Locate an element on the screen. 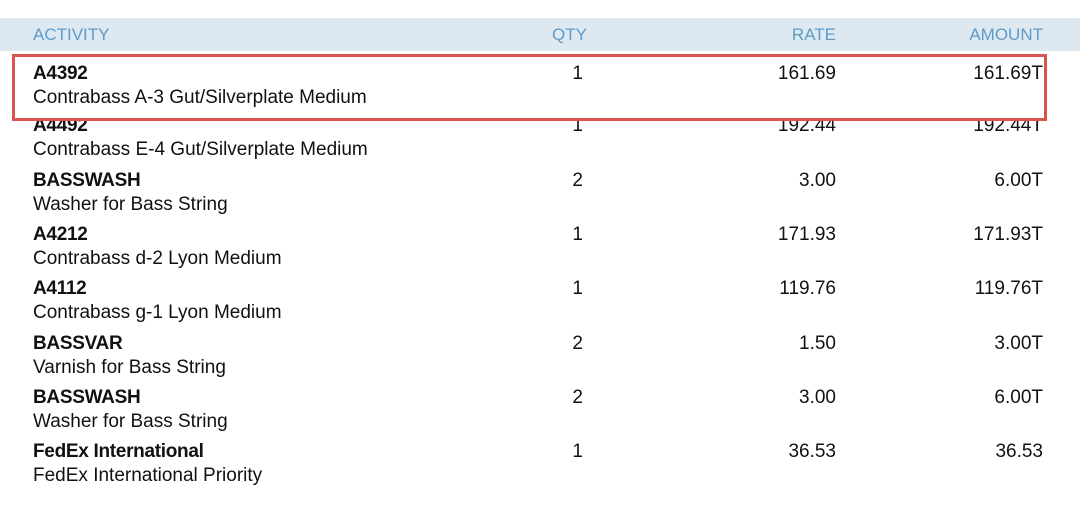 This screenshot has height=507, width=1080. table-row: BASSVAR Varnish for Bass String 2 1.50 3.00T is located at coordinates (540, 360).